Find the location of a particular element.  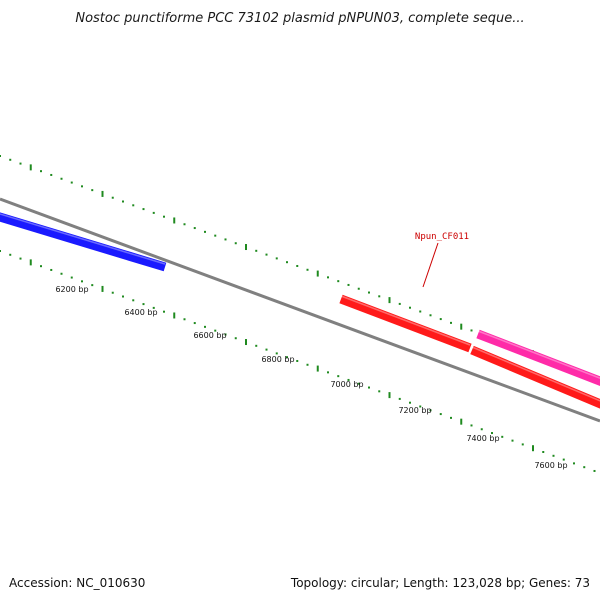

tick-label-7400: 7400 bp is located at coordinates (482, 438).